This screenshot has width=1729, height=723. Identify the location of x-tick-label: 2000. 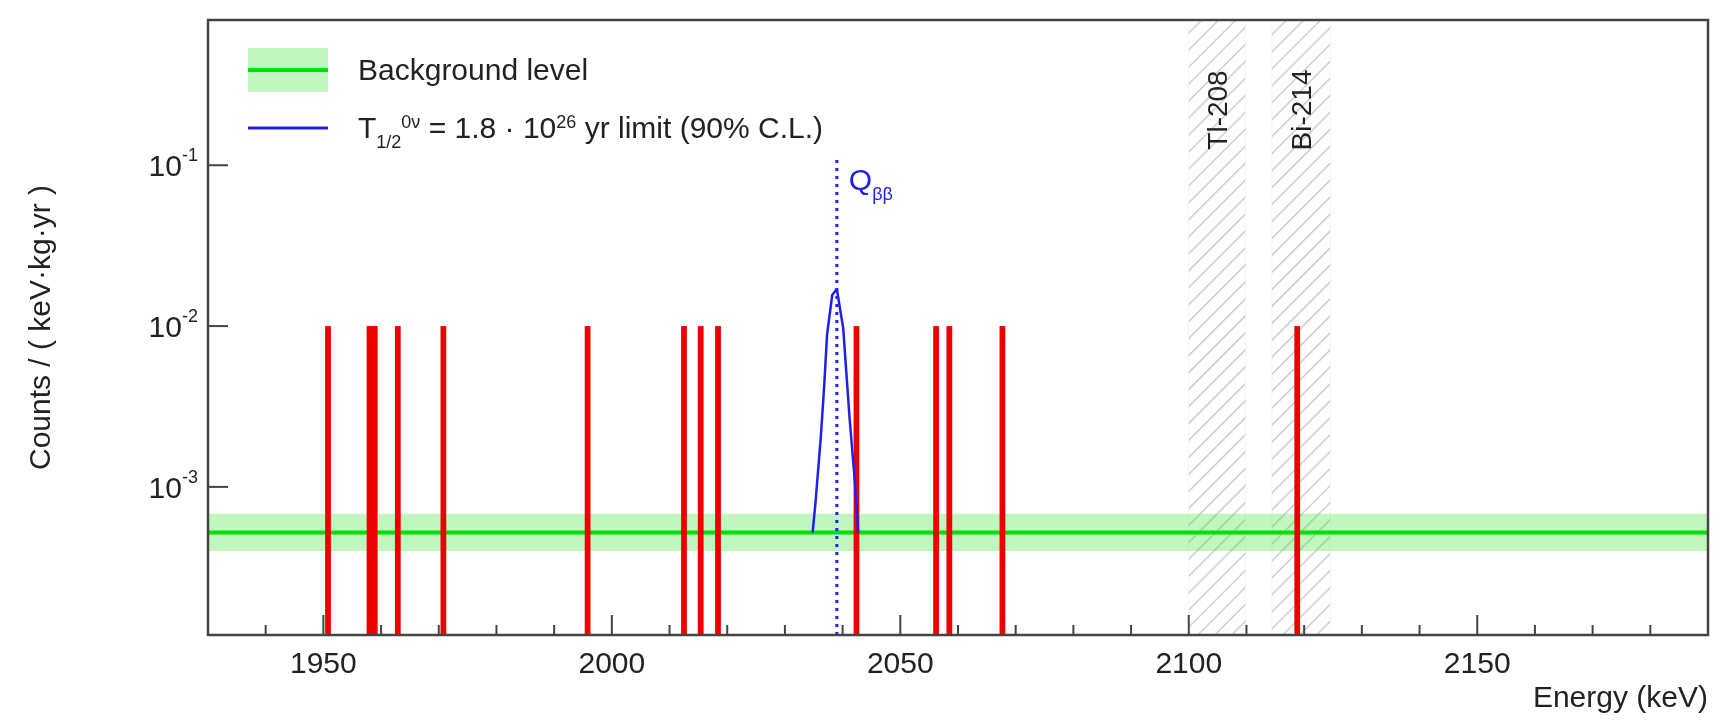
(612, 662).